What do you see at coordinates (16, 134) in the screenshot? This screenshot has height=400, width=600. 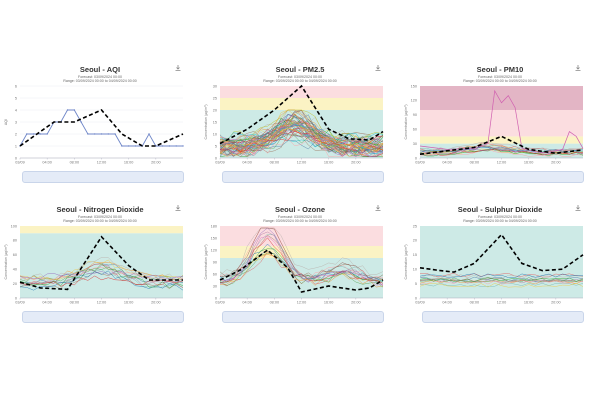 I see `y-tick-label: 2` at bounding box center [16, 134].